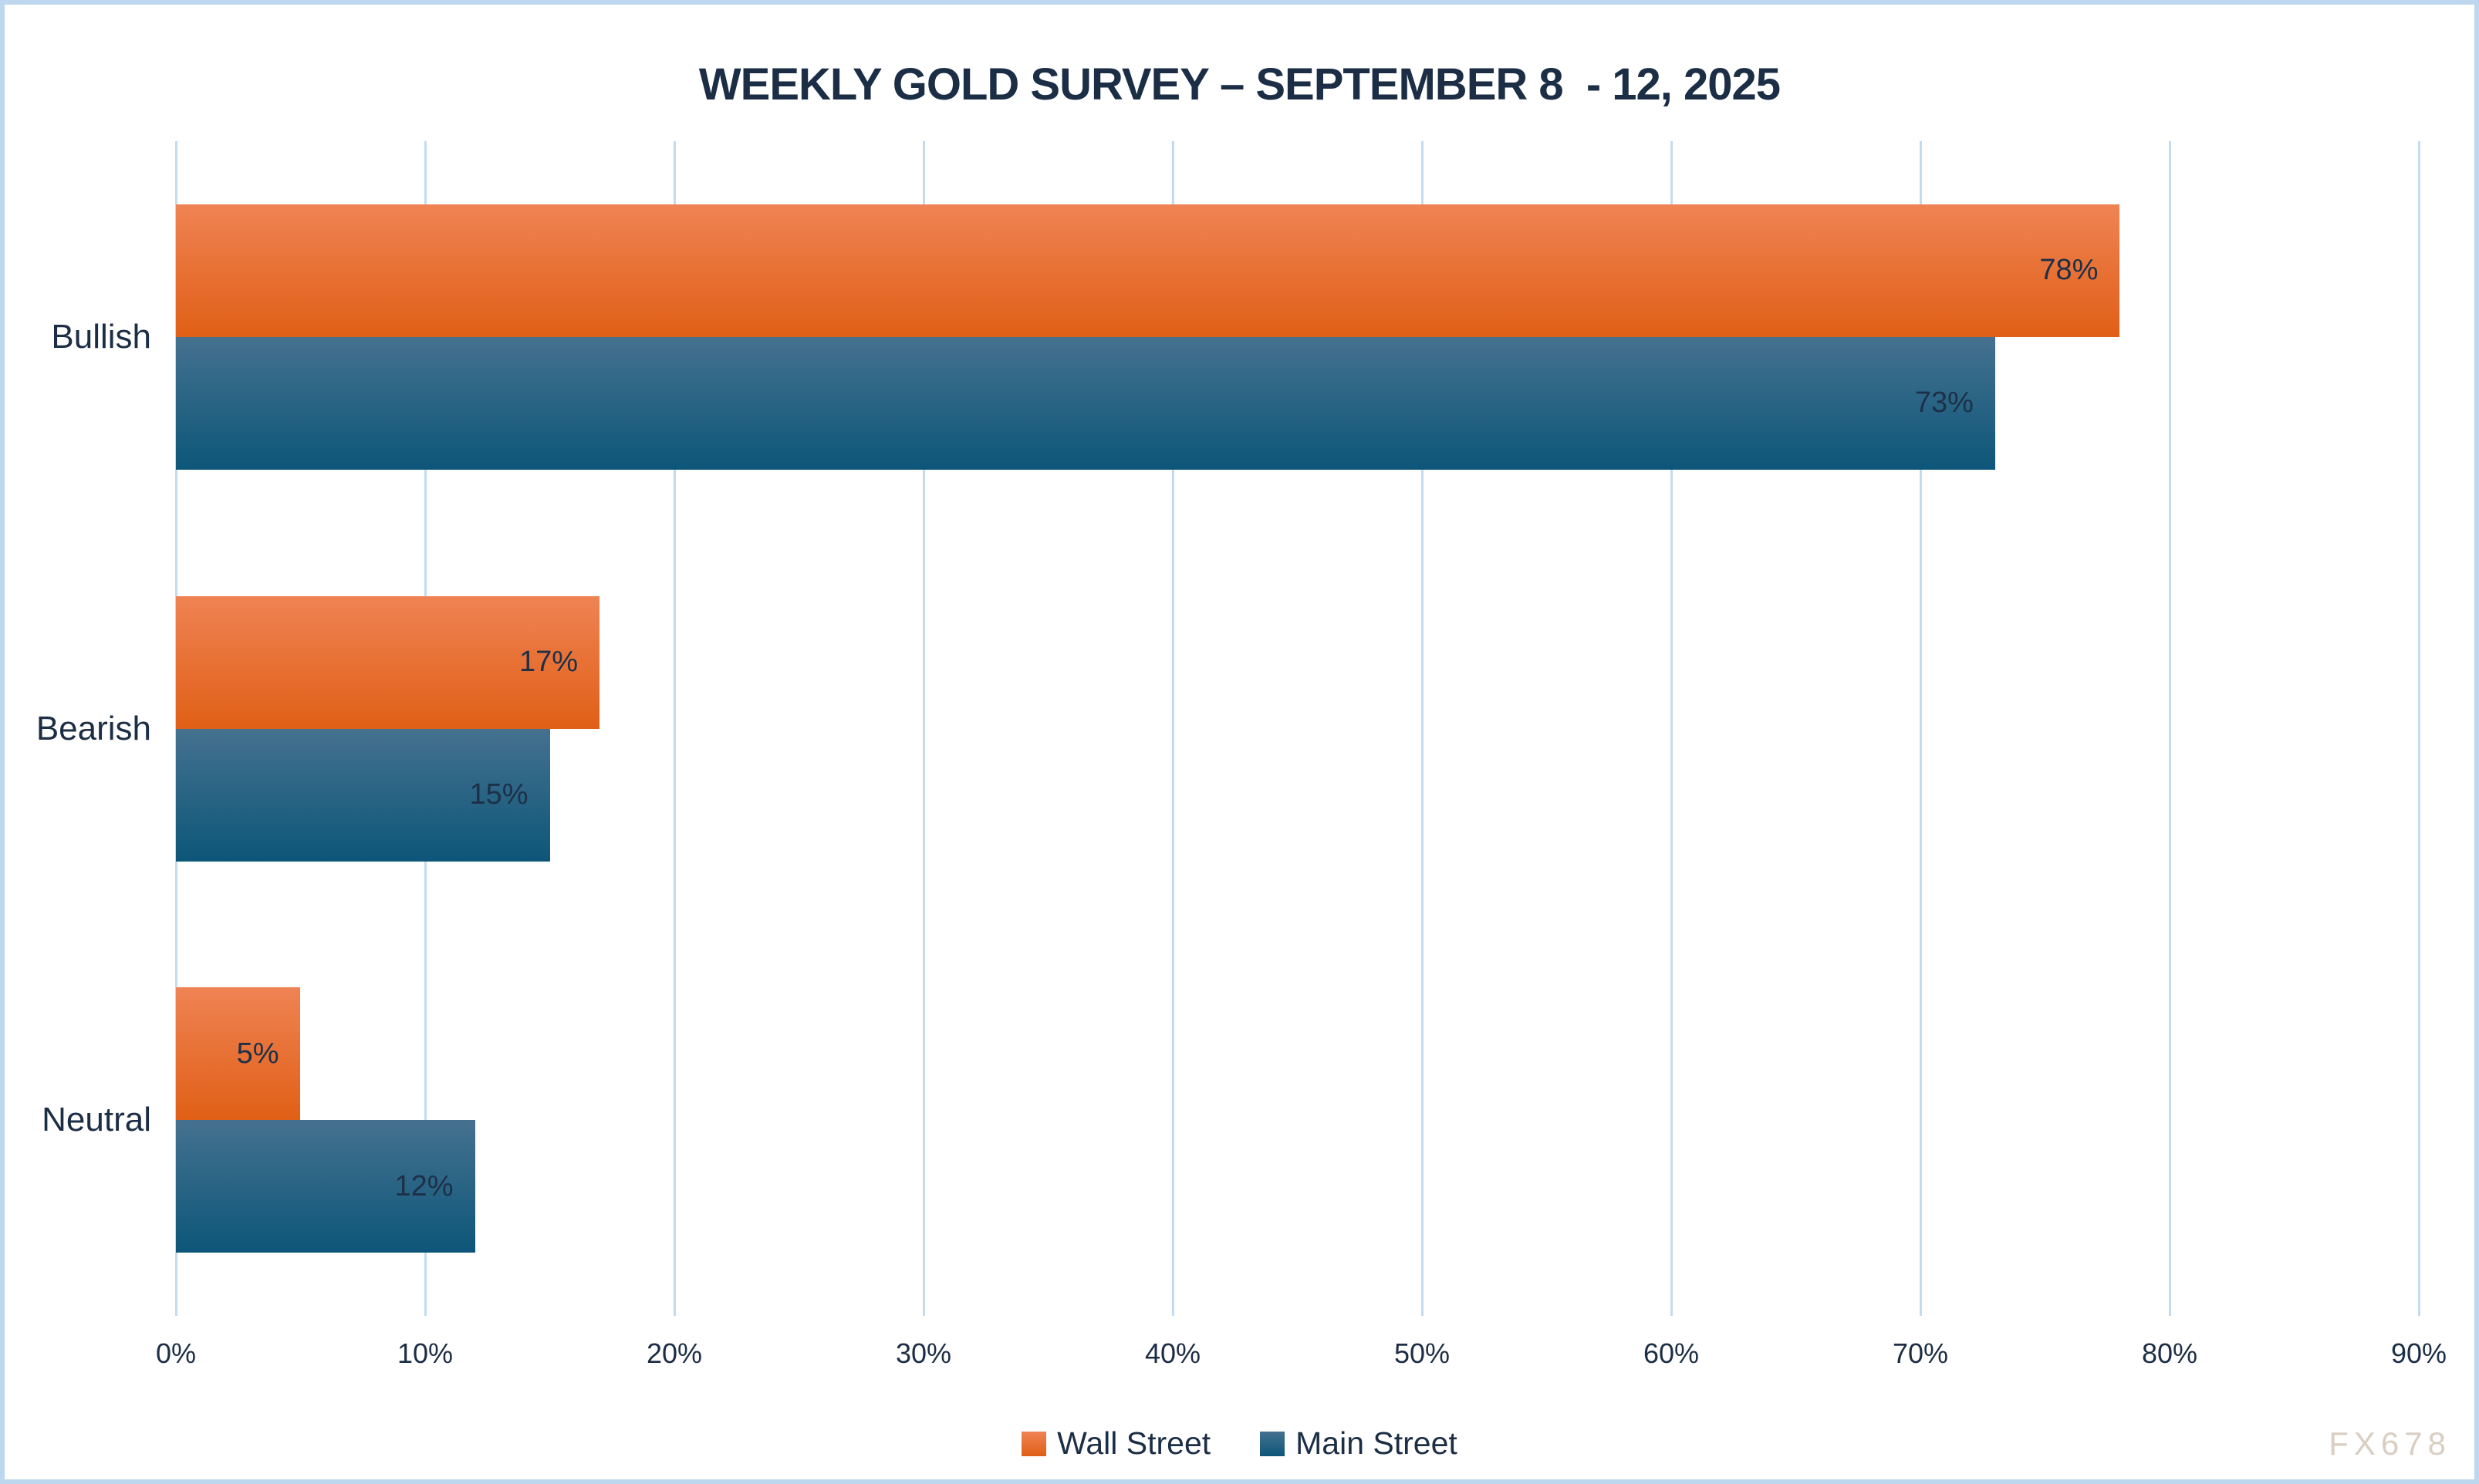 This screenshot has height=1484, width=2479. What do you see at coordinates (1301, 1360) in the screenshot?
I see `value-axis: 0% 10% 20% 30% 40% 50% 60% 70% 80% 90%` at bounding box center [1301, 1360].